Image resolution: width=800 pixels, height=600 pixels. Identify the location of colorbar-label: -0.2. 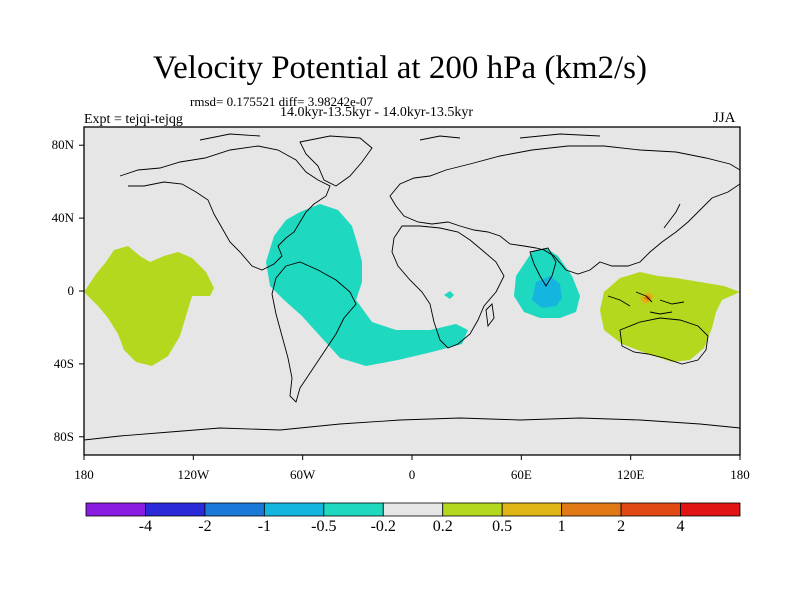
(383, 526).